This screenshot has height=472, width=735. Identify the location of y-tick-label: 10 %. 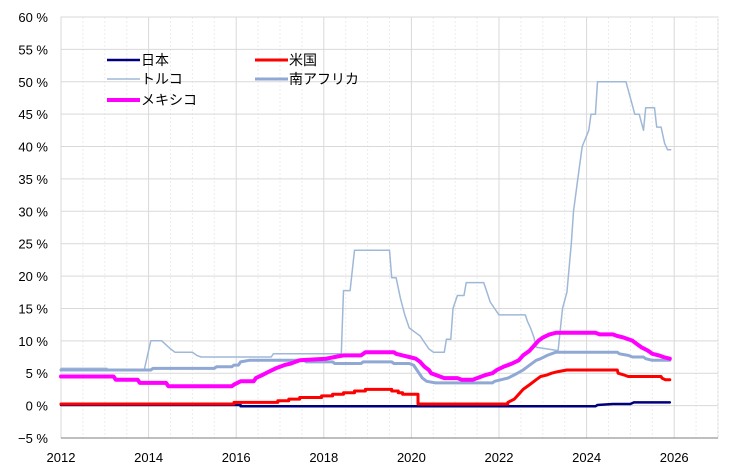
(33, 341).